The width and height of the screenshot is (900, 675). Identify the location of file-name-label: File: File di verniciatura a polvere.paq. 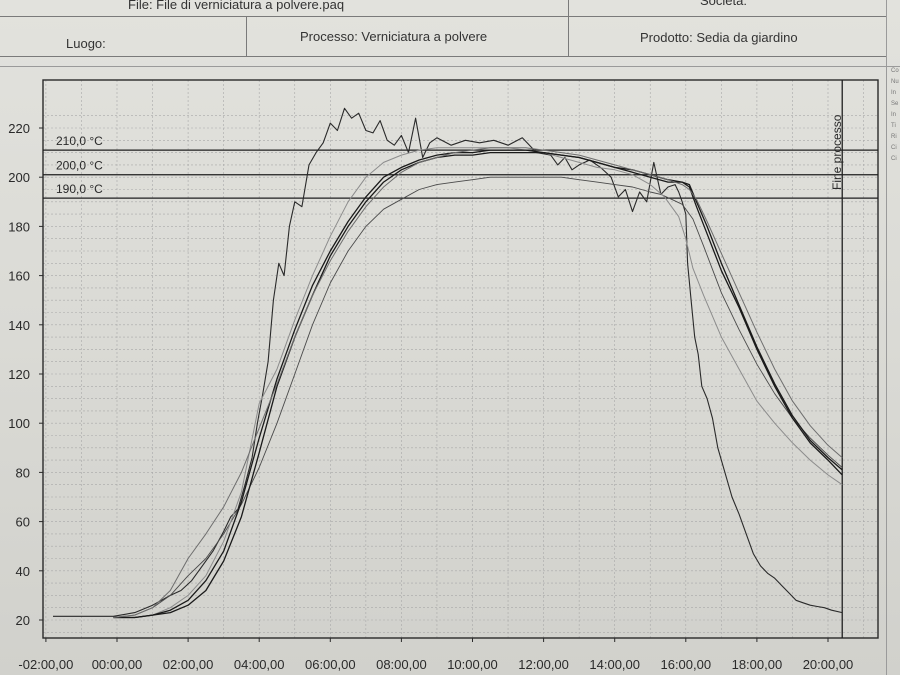
(236, 6).